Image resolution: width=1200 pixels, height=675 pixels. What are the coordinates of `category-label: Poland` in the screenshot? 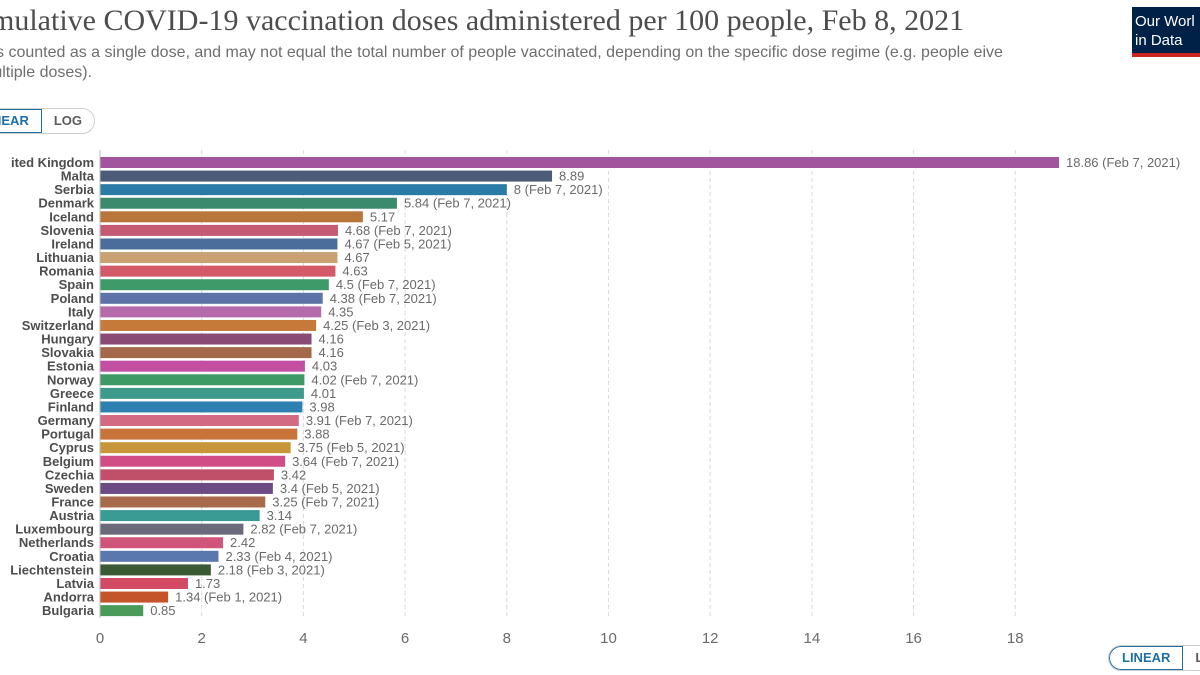 It's located at (72, 298).